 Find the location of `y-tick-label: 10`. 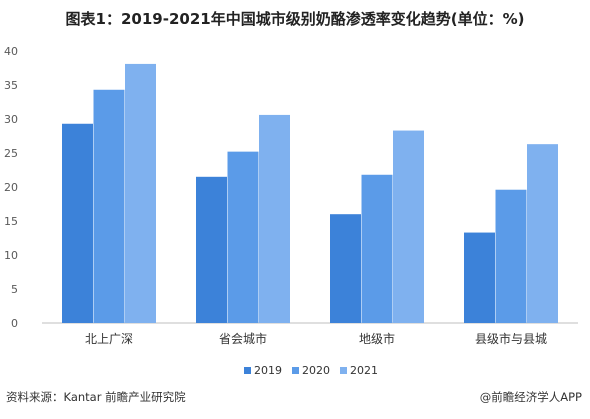

y-tick-label: 10 is located at coordinates (11, 255).